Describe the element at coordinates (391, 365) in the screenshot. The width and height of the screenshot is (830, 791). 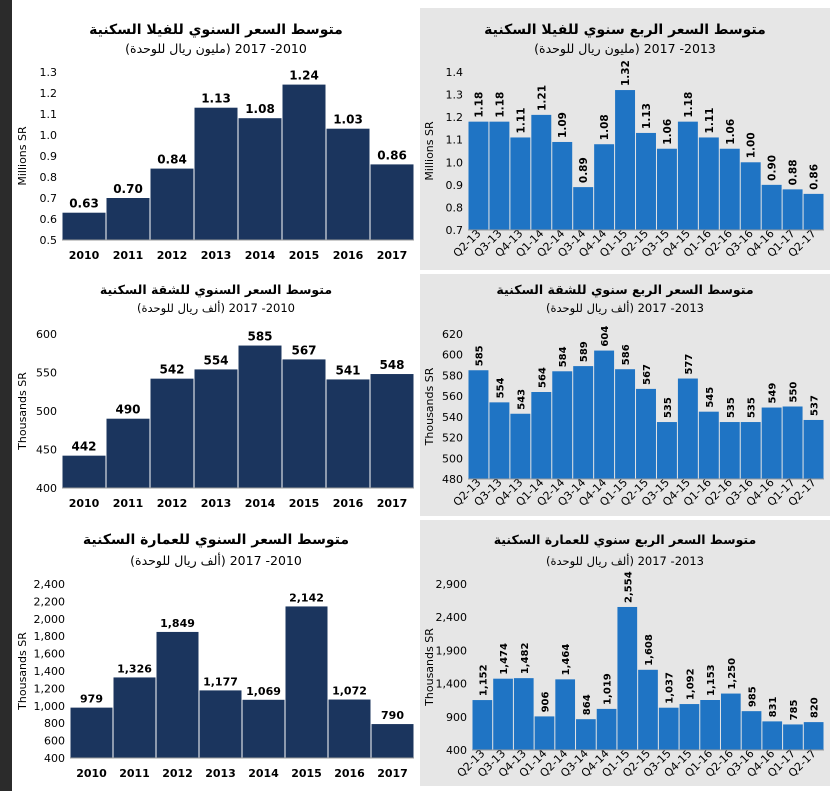
I see `data-label: 548` at that location.